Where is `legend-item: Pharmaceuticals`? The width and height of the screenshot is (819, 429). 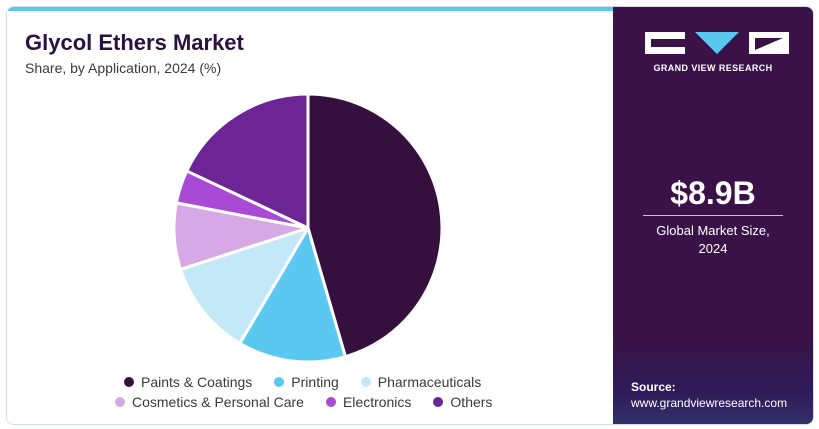
legend-item: Pharmaceuticals is located at coordinates (421, 382).